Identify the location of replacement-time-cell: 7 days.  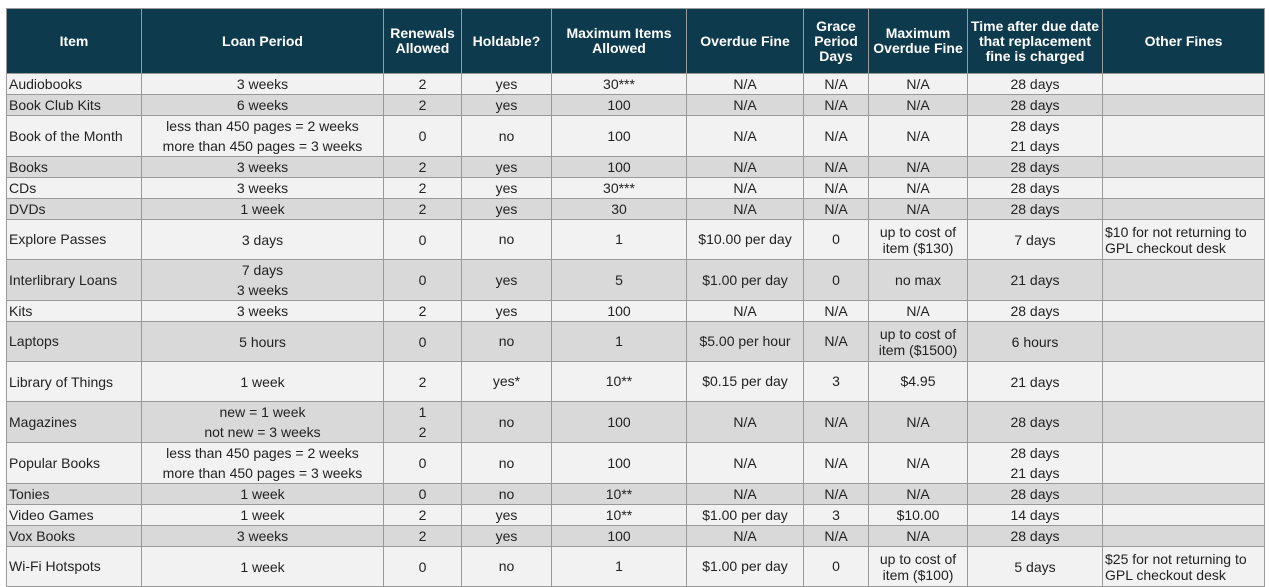
(1035, 239).